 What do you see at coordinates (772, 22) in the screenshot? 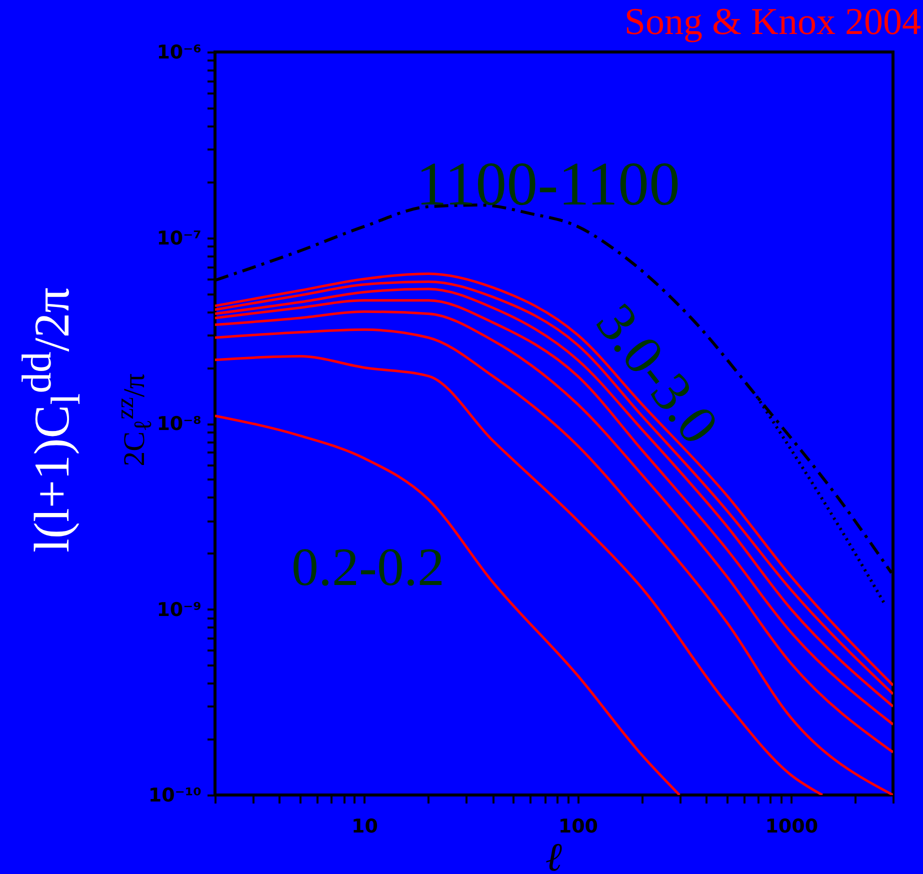
I see `chart-title: Song & Knox 2004` at bounding box center [772, 22].